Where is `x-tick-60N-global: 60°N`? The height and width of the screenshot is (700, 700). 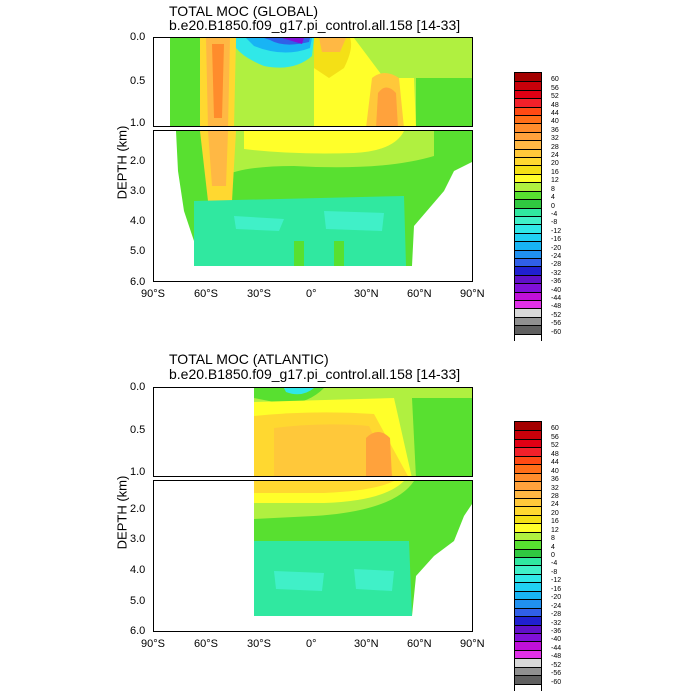
x-tick-60N-global: 60°N is located at coordinates (419, 294).